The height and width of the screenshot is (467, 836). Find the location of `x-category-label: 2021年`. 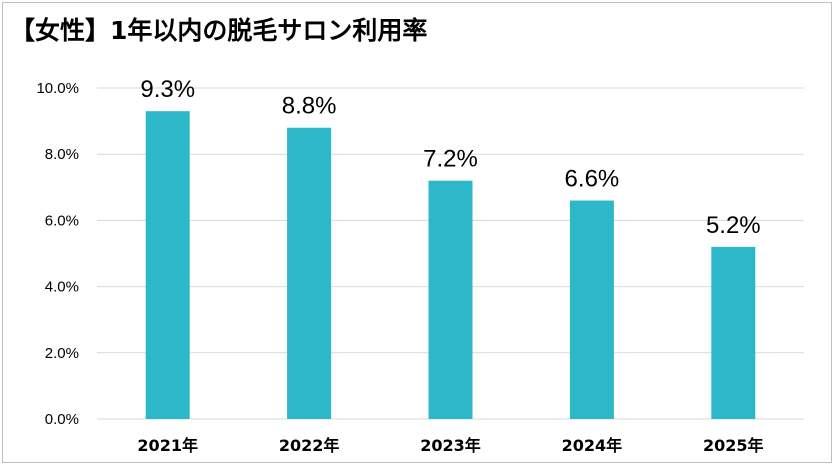

x-category-label: 2021年 is located at coordinates (167, 445).